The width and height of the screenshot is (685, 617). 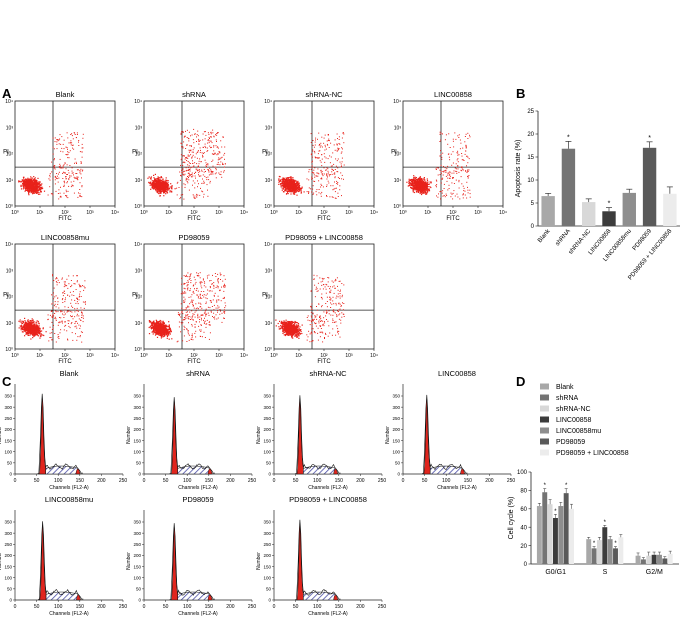 What do you see at coordinates (9, 207) in the screenshot?
I see `y-tick-label: 10⁰` at bounding box center [9, 207].